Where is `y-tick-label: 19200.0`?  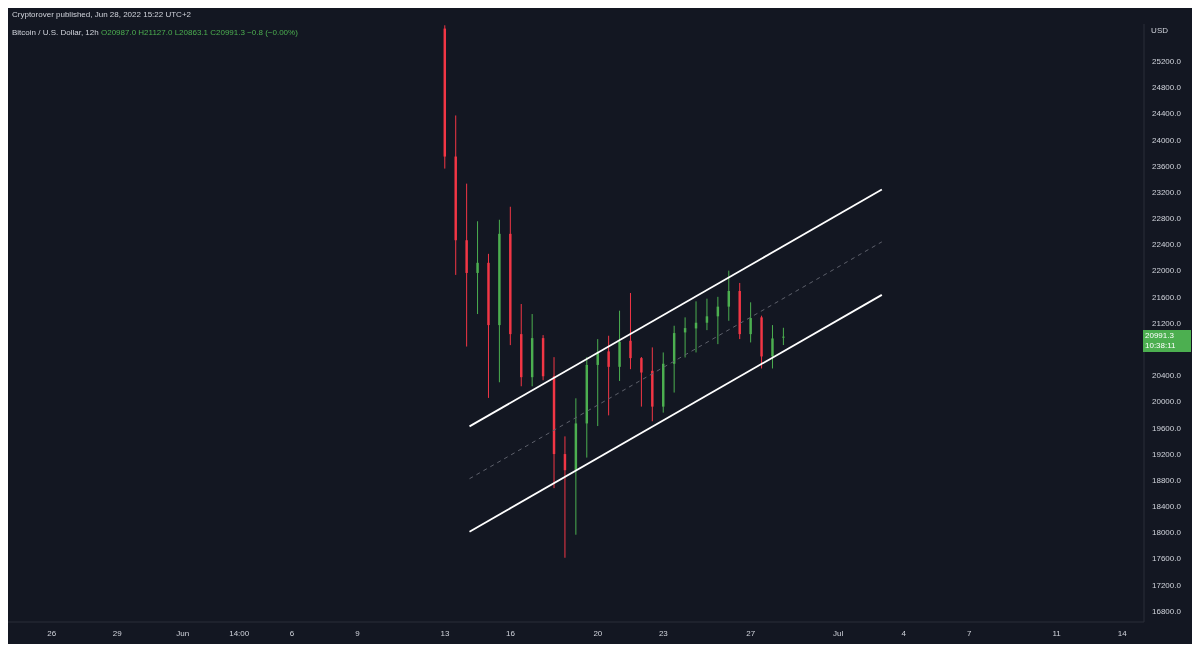
y-tick-label: 19200.0 is located at coordinates (1167, 454).